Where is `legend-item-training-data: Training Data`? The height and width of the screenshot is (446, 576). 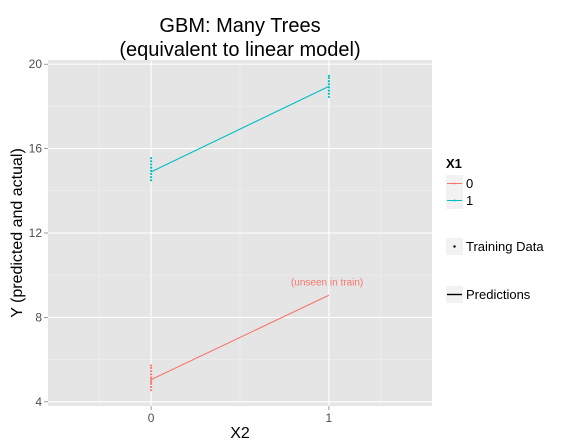 legend-item-training-data: Training Data is located at coordinates (495, 246).